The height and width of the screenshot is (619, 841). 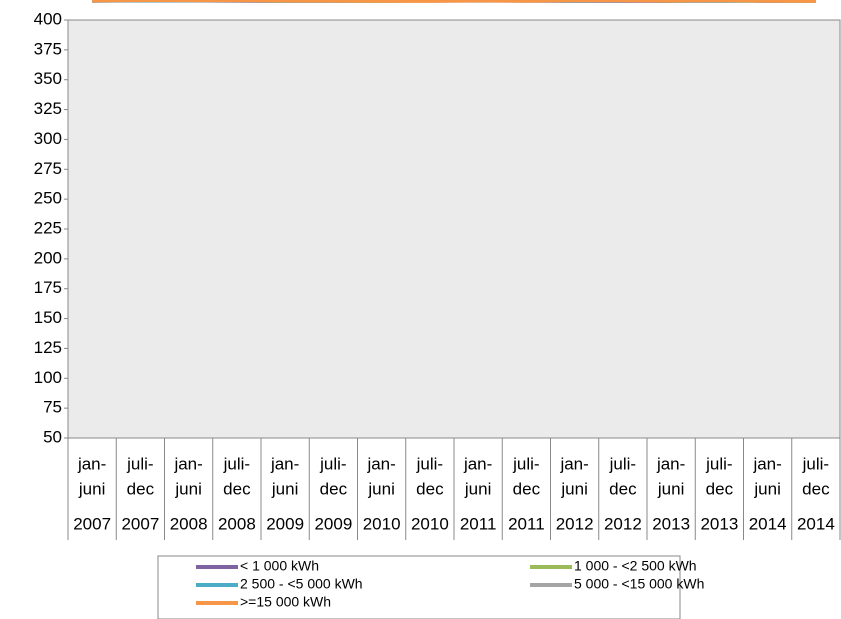 What do you see at coordinates (48, 317) in the screenshot?
I see `y-tick-label: 150` at bounding box center [48, 317].